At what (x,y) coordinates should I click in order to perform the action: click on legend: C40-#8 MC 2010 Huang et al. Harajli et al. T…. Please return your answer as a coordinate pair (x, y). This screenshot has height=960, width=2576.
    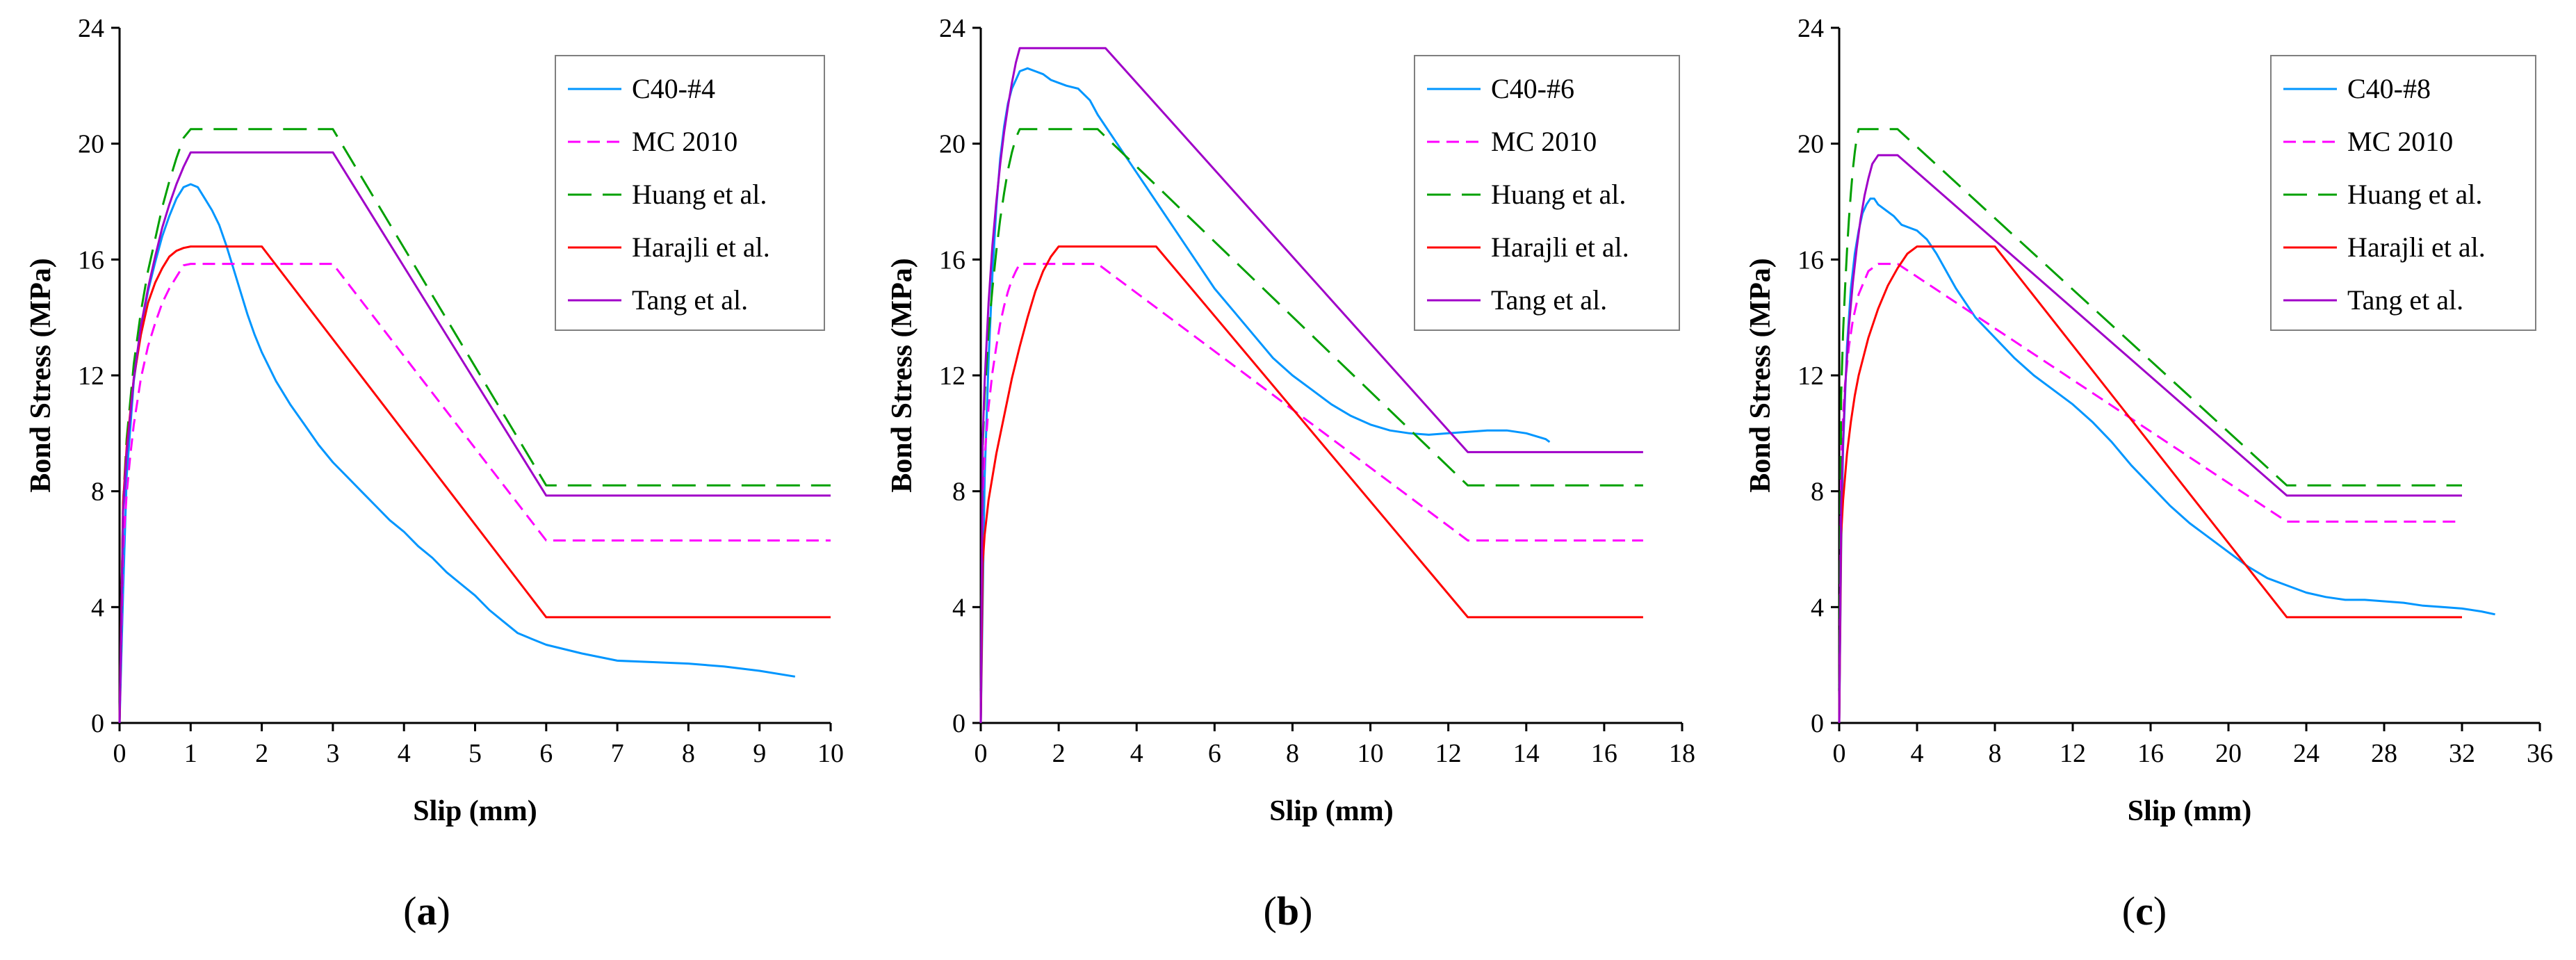
    Looking at the image, I should click on (2403, 193).